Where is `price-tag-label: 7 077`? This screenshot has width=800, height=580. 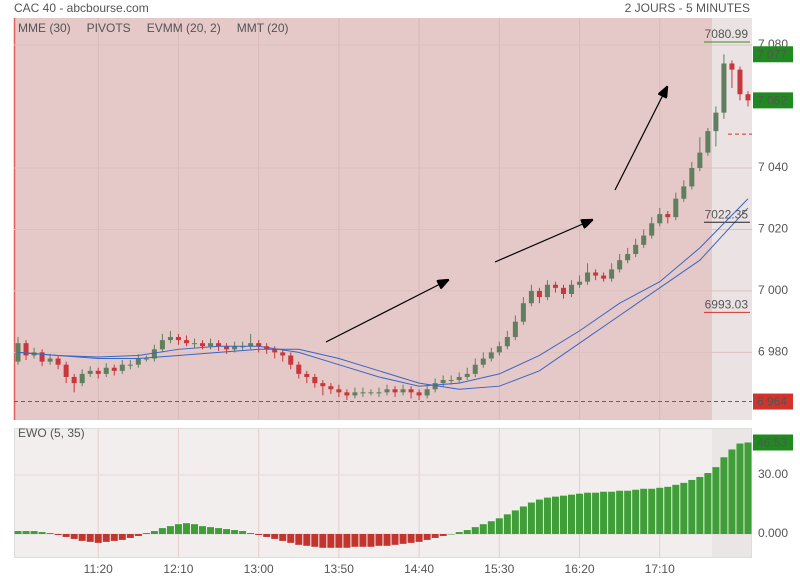
price-tag-label: 7 077 is located at coordinates (772, 54).